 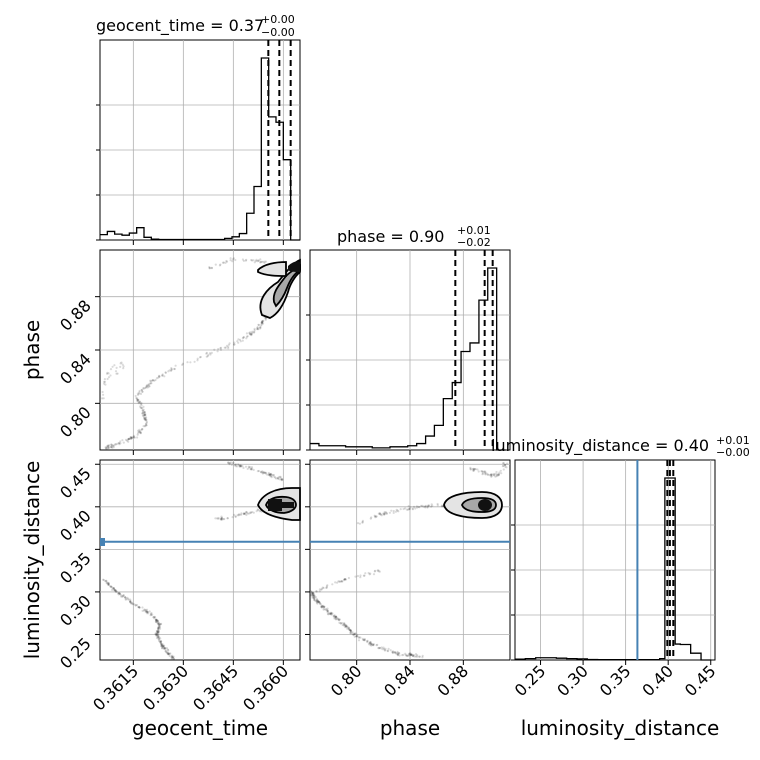 I want to click on panel-phase-hist: phase = 0.90 +0.01 −0.02, so click(x=410, y=337).